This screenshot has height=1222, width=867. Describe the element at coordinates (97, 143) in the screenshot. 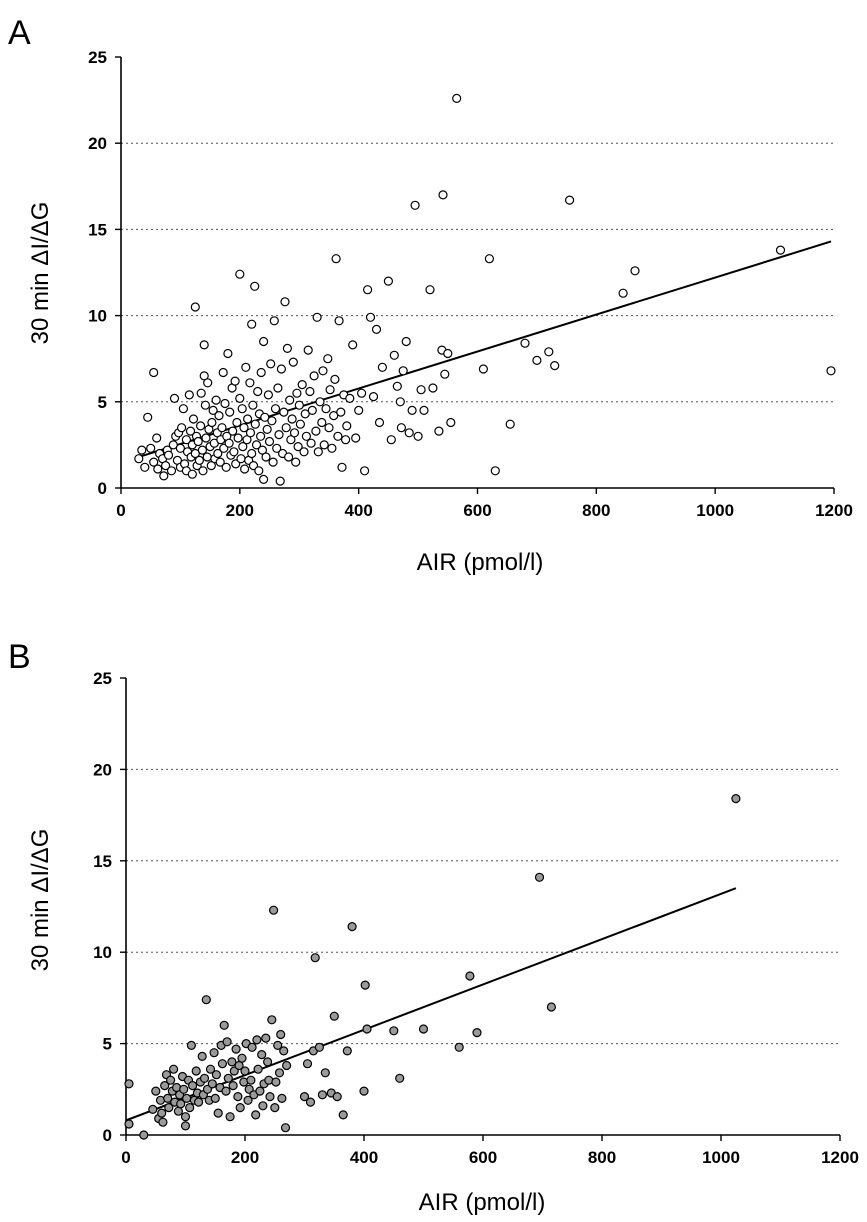

I see `y-tick-label-a: 20` at that location.